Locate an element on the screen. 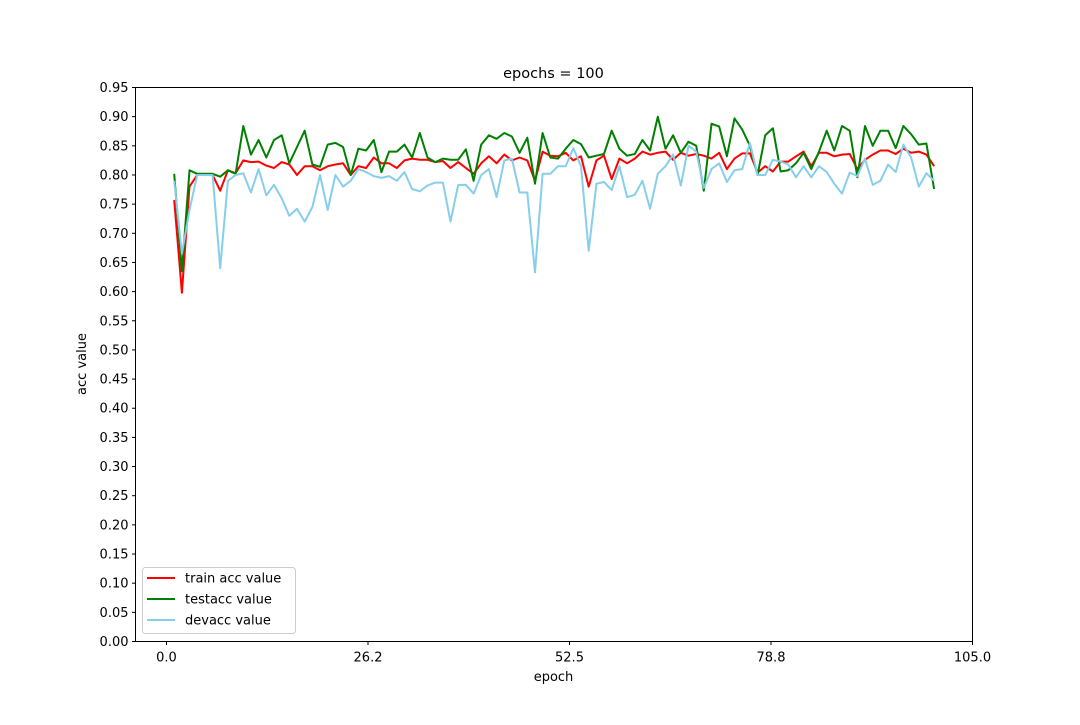 This screenshot has height=725, width=1080. y-tick-label: 0.75 is located at coordinates (114, 205).